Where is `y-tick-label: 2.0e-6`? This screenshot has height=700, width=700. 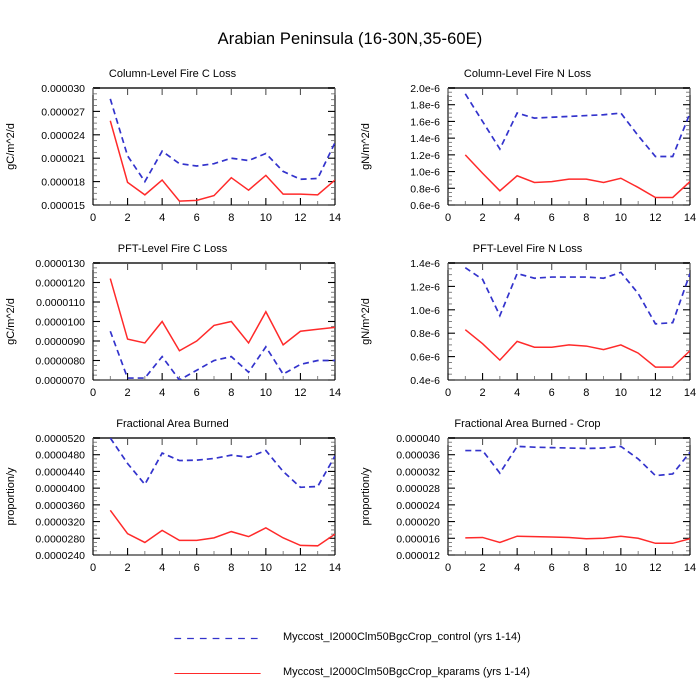
y-tick-label: 2.0e-6 is located at coordinates (425, 89).